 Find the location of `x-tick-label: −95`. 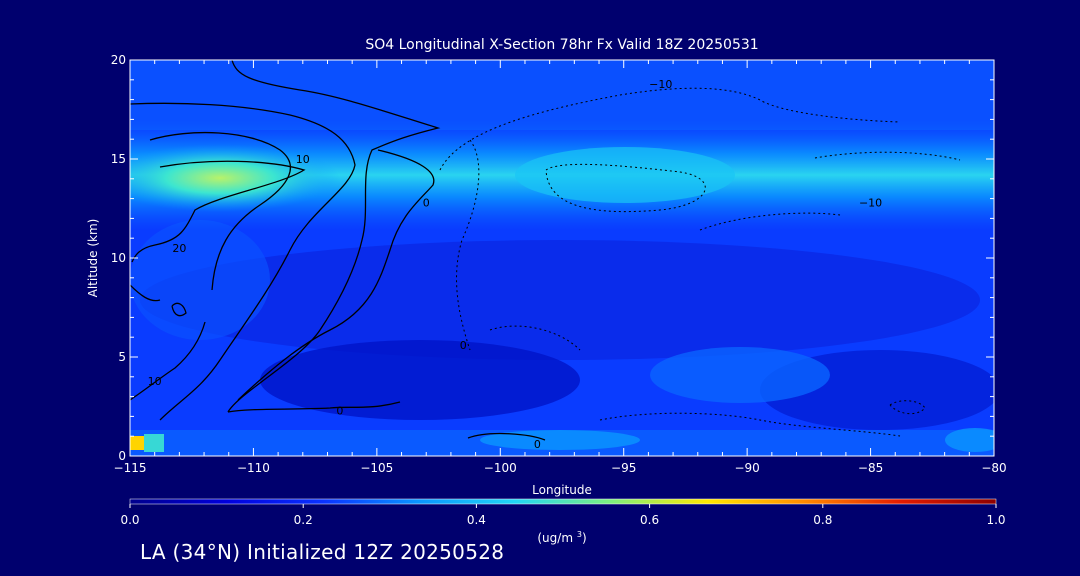

x-tick-label: −95 is located at coordinates (623, 468).